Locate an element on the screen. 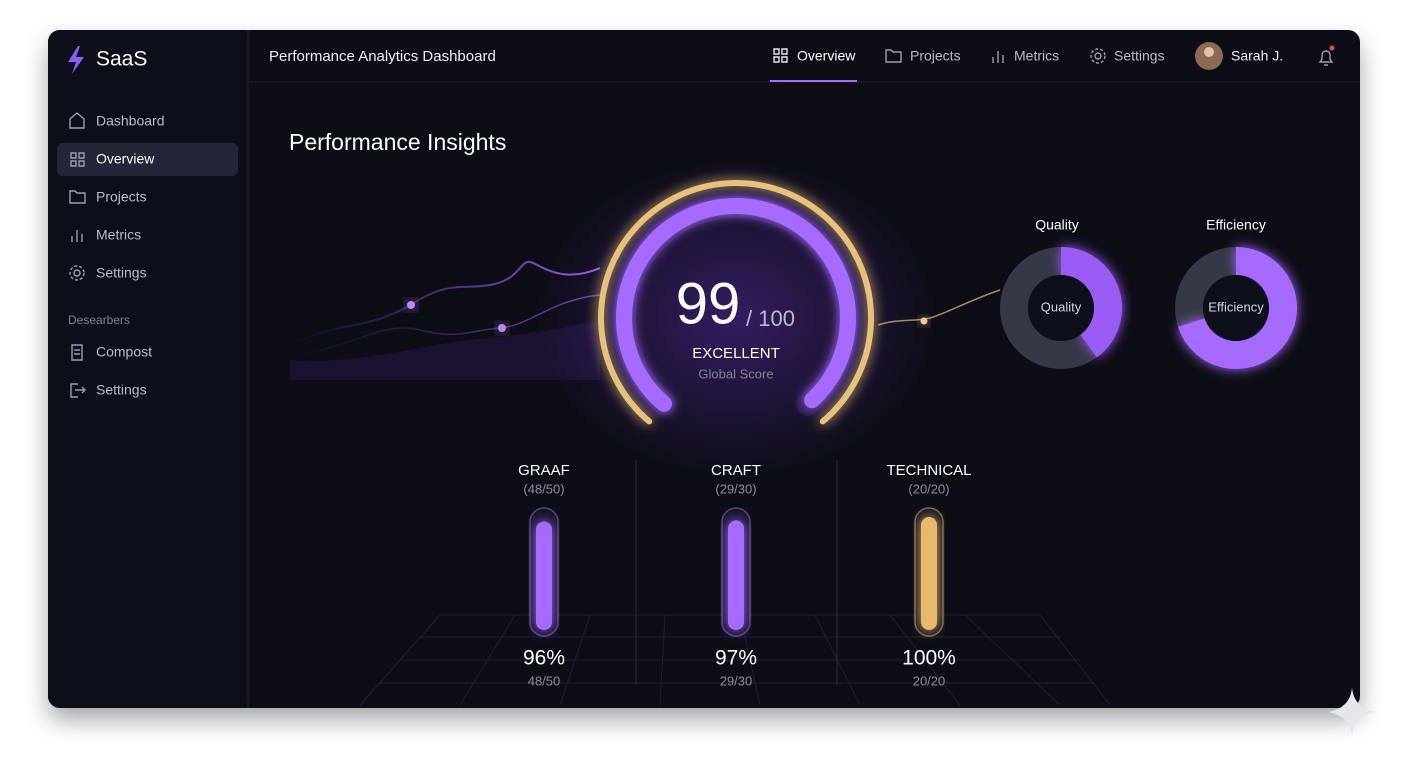 Image resolution: width=1408 pixels, height=768 pixels. bar-fraction: 20/20 is located at coordinates (929, 680).